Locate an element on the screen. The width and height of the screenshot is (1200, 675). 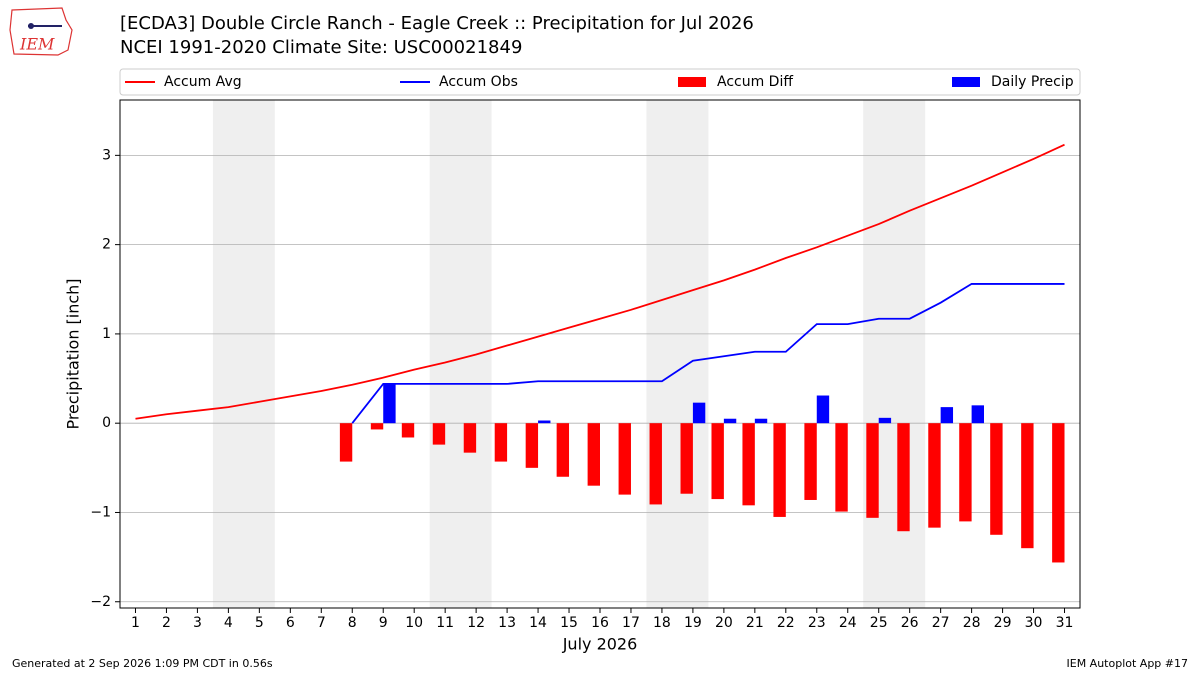
legend-label: Daily Precip is located at coordinates (1032, 82).